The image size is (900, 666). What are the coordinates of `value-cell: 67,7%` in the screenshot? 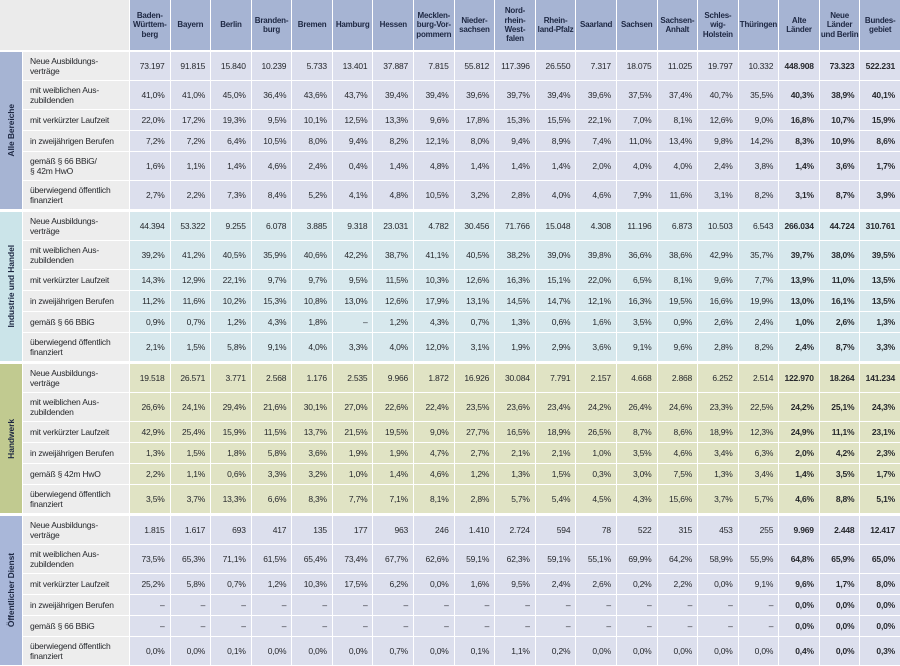 It's located at (393, 559).